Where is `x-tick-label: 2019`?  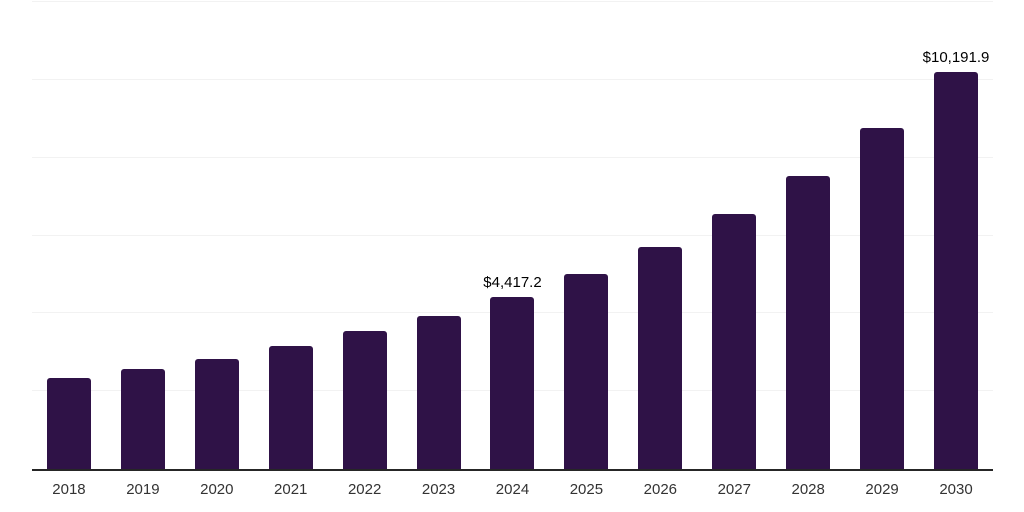
x-tick-label: 2019 is located at coordinates (143, 489).